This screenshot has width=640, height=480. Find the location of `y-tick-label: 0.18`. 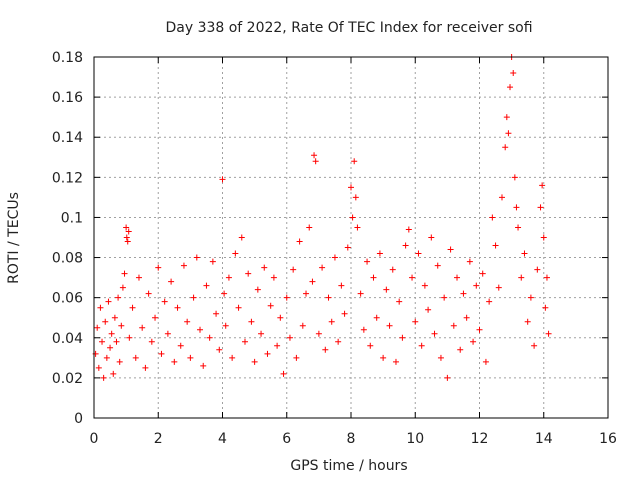

y-tick-label: 0.18 is located at coordinates (67, 58).